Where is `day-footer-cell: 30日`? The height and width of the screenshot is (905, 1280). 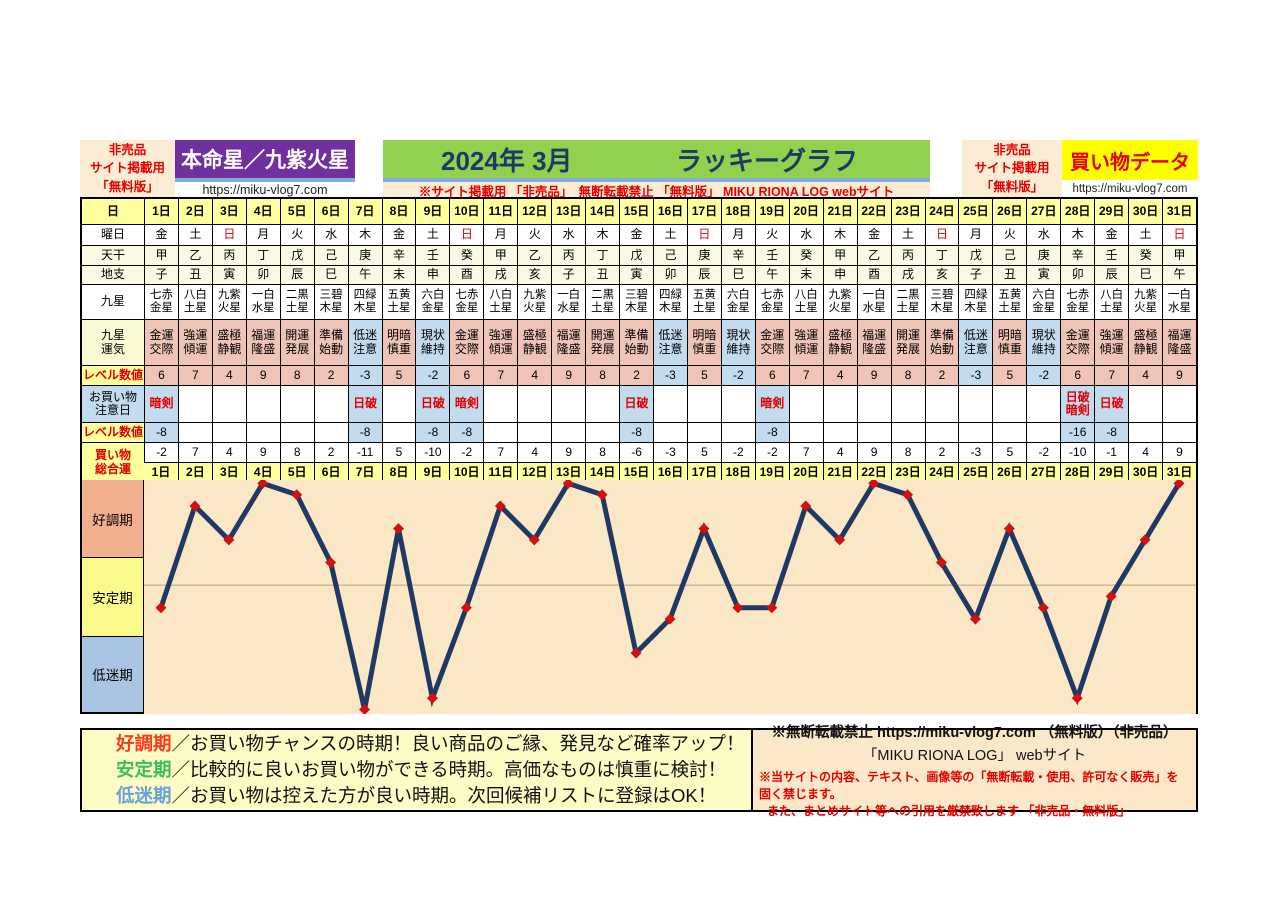
day-footer-cell: 30日 is located at coordinates (1145, 472).